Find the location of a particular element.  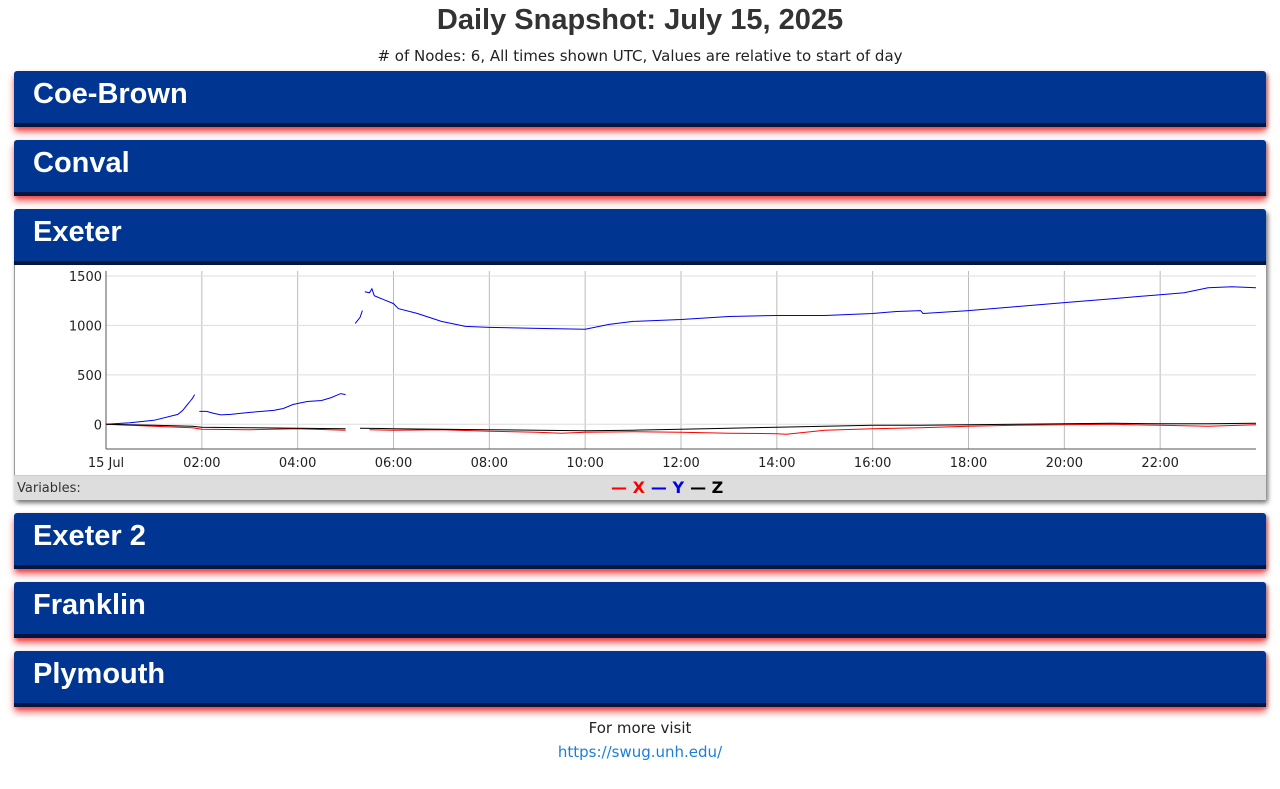

legend-item-x: — X is located at coordinates (628, 487).